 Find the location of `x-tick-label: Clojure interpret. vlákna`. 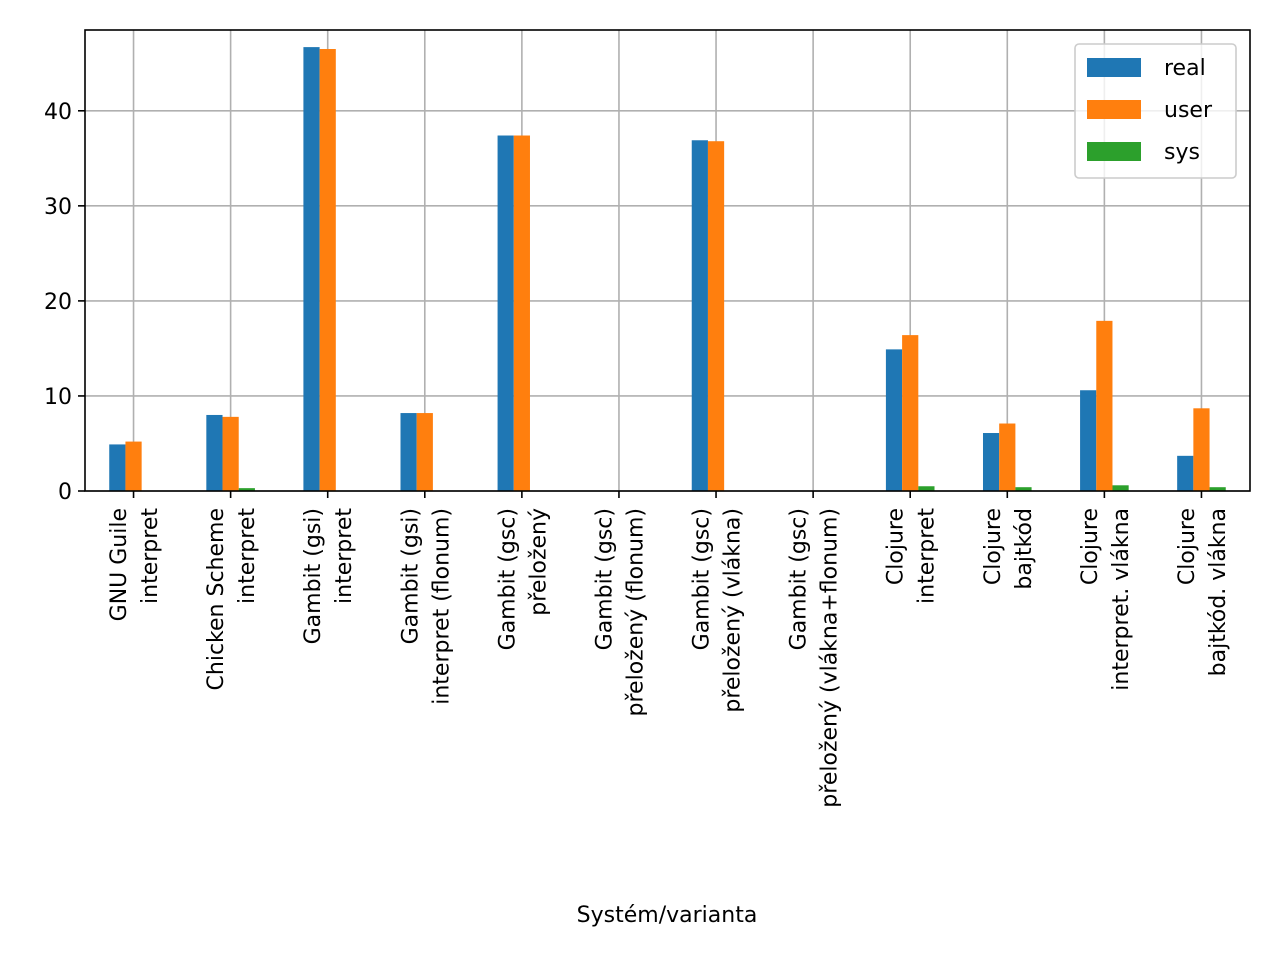

x-tick-label: Clojure interpret. vlákna is located at coordinates (1106, 599).